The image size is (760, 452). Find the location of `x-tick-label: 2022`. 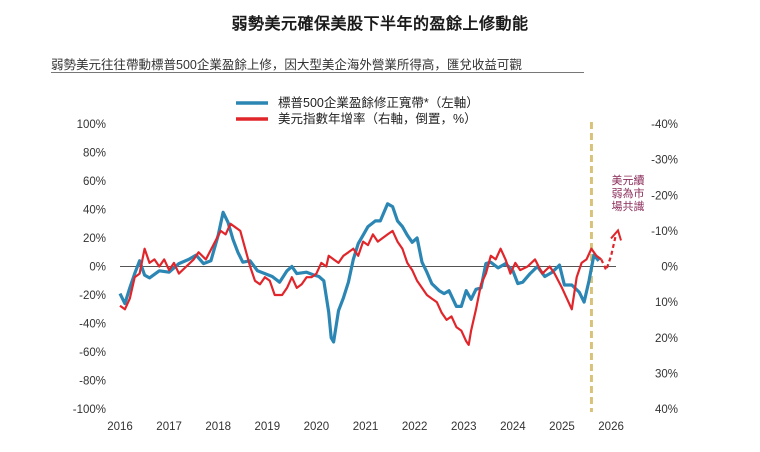

x-tick-label: 2022 is located at coordinates (415, 427).